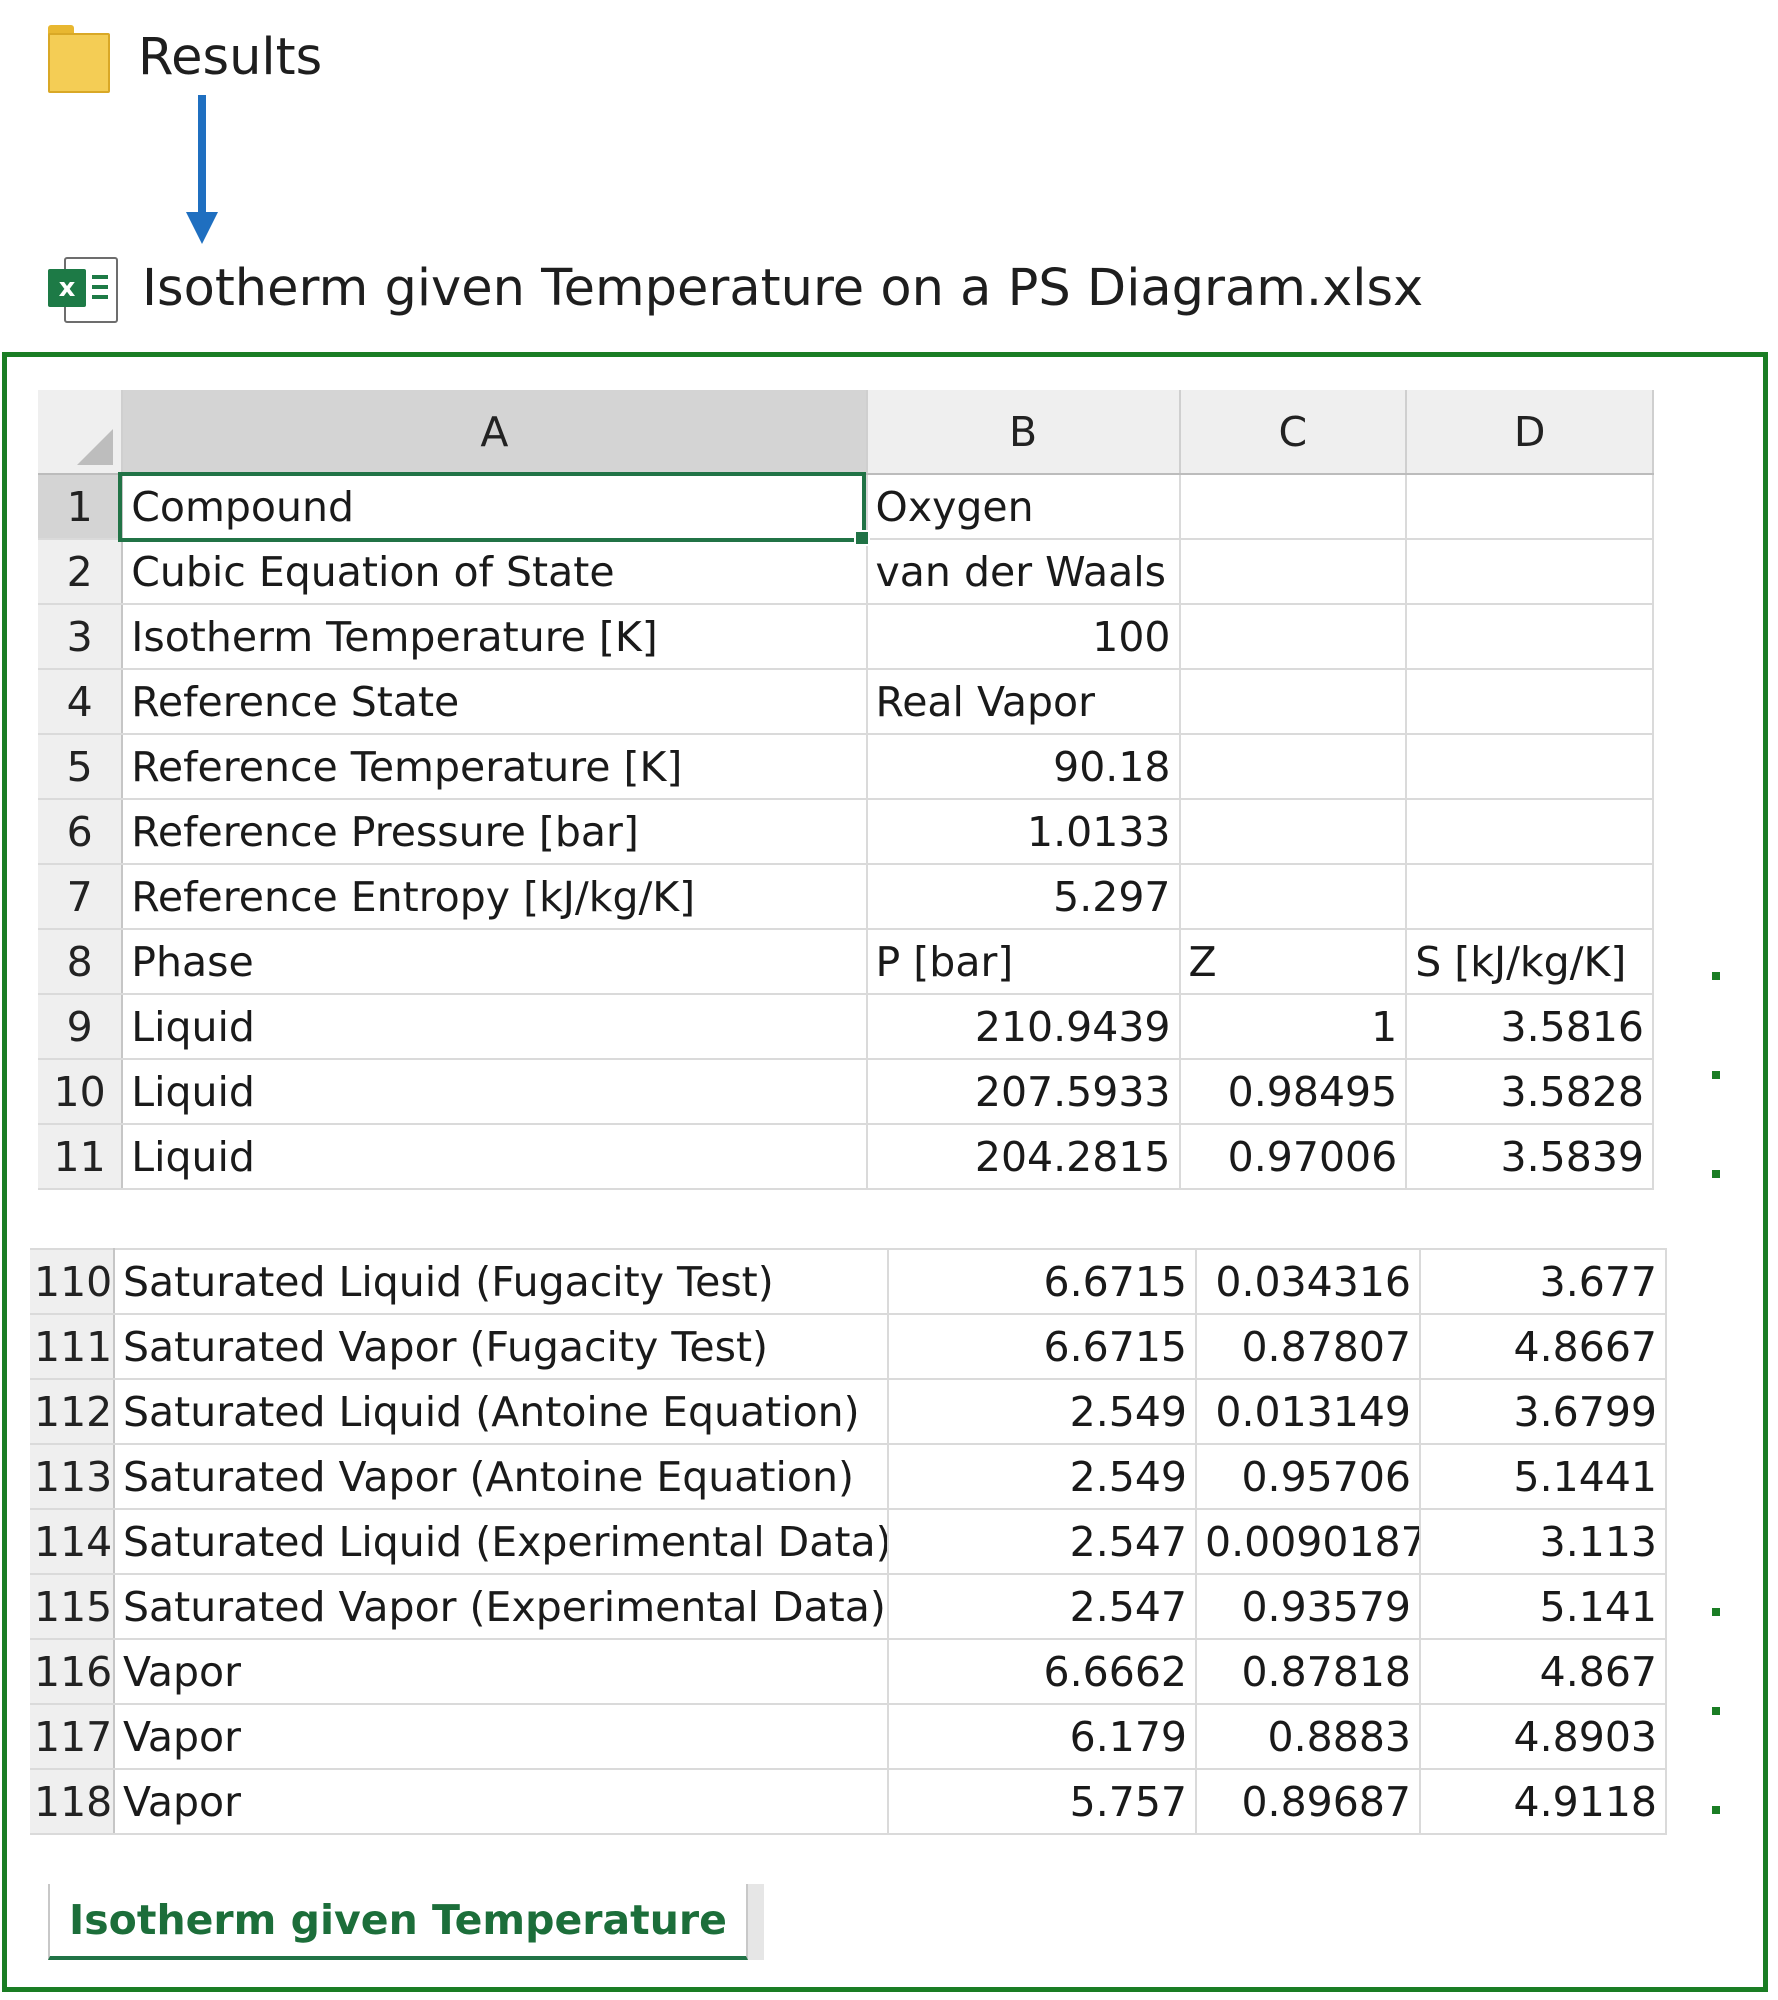 The width and height of the screenshot is (1778, 2000). I want to click on cell-d: 3.677, so click(1543, 1282).